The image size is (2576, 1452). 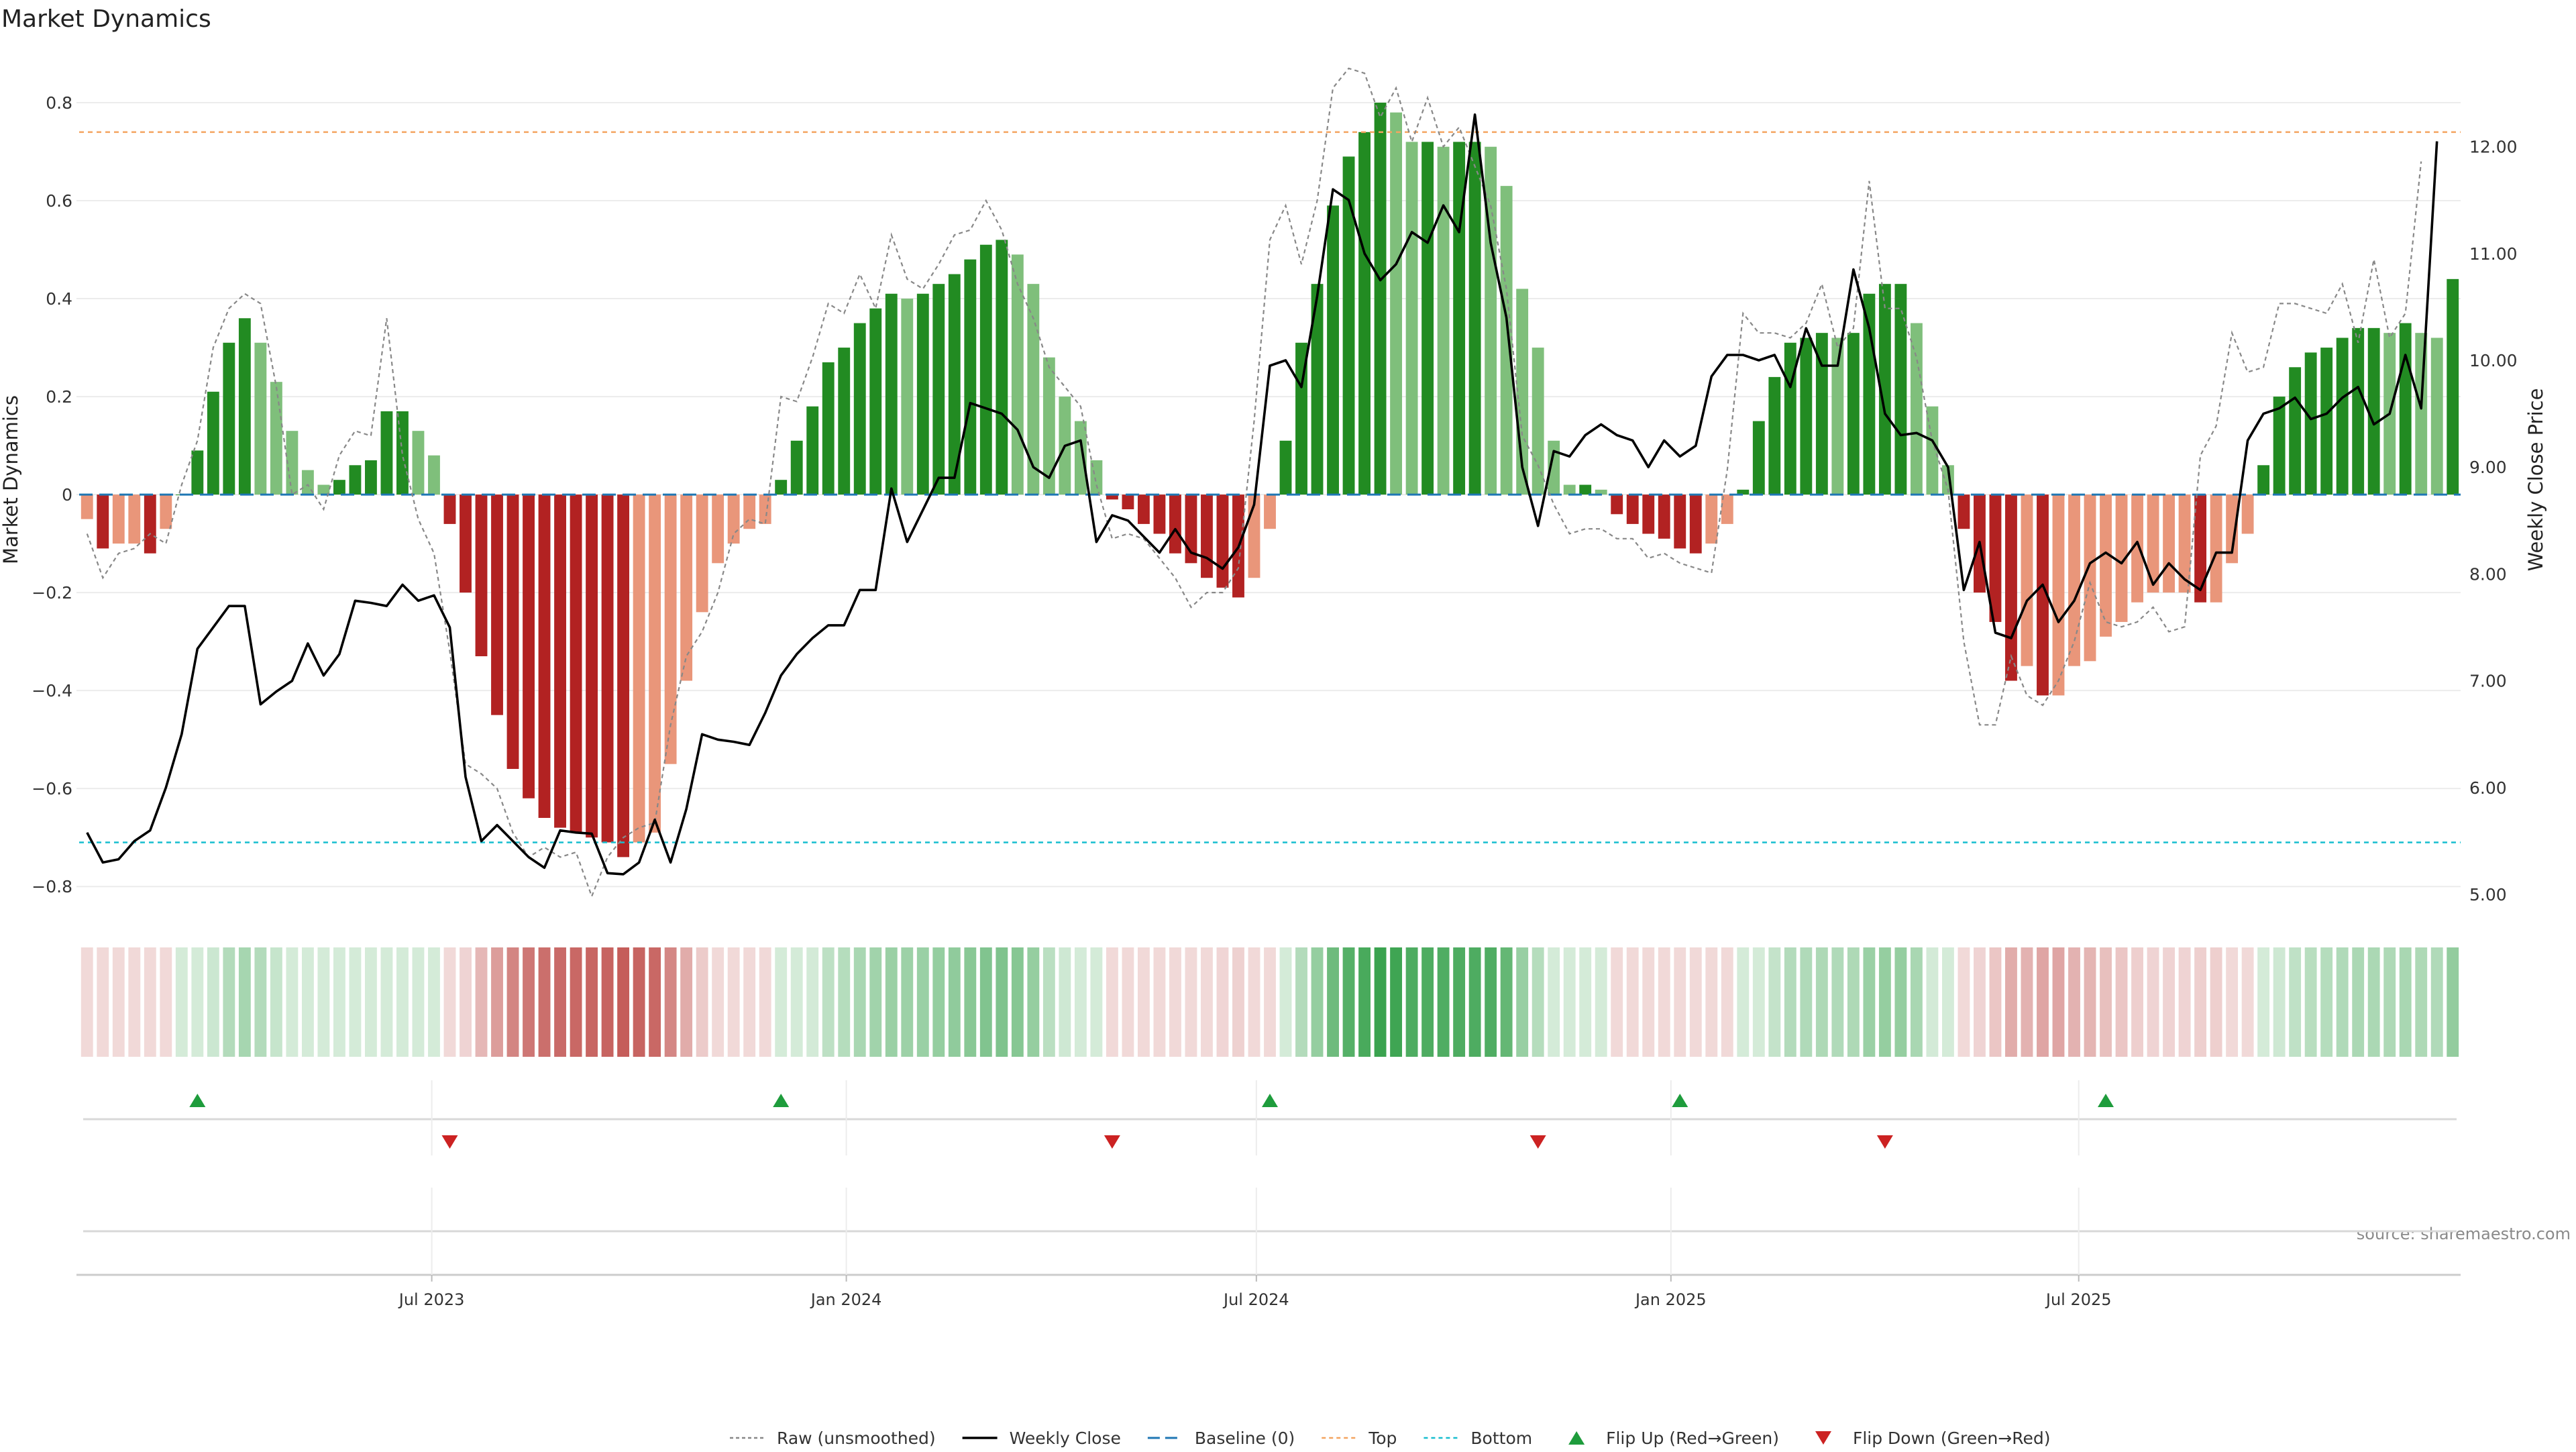 What do you see at coordinates (2493, 361) in the screenshot?
I see `right-tick-label: 10.00` at bounding box center [2493, 361].